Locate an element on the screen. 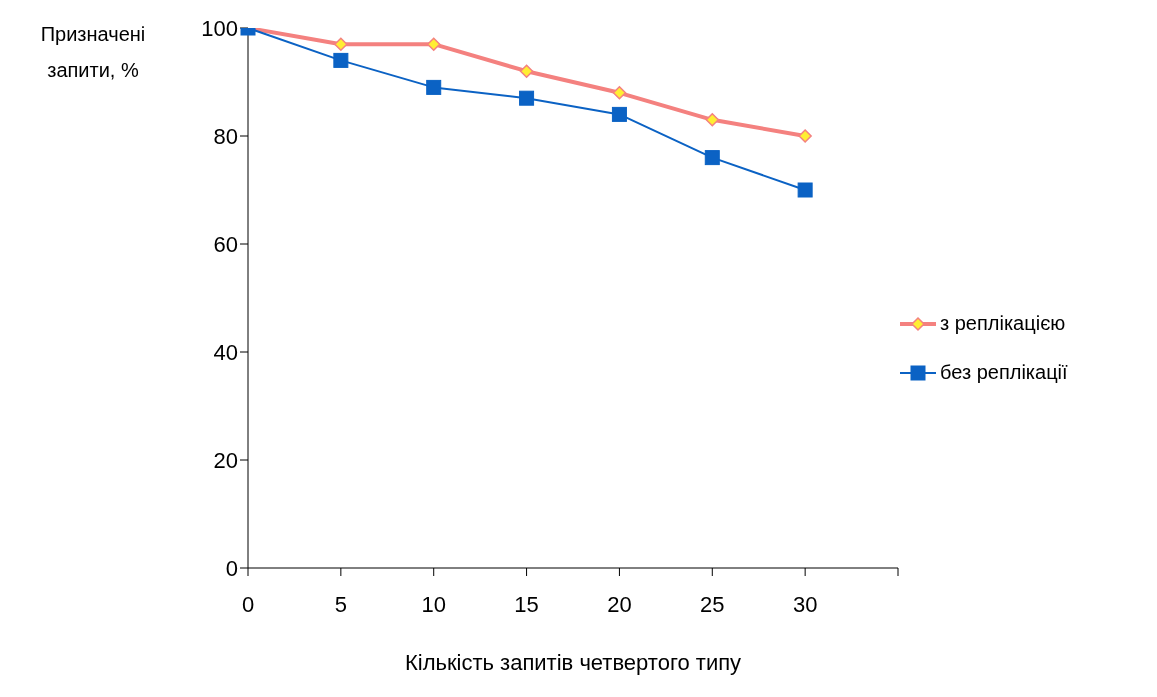 The image size is (1157, 697). x-tick-label: 30 is located at coordinates (805, 604).